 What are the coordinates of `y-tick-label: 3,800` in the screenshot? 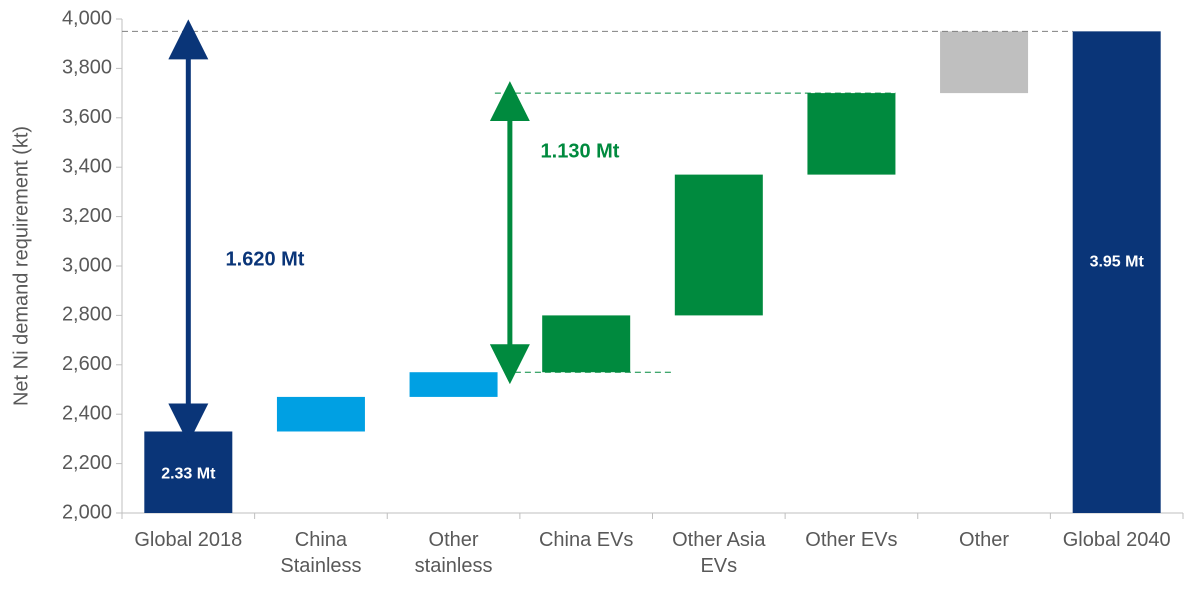 It's located at (87, 68).